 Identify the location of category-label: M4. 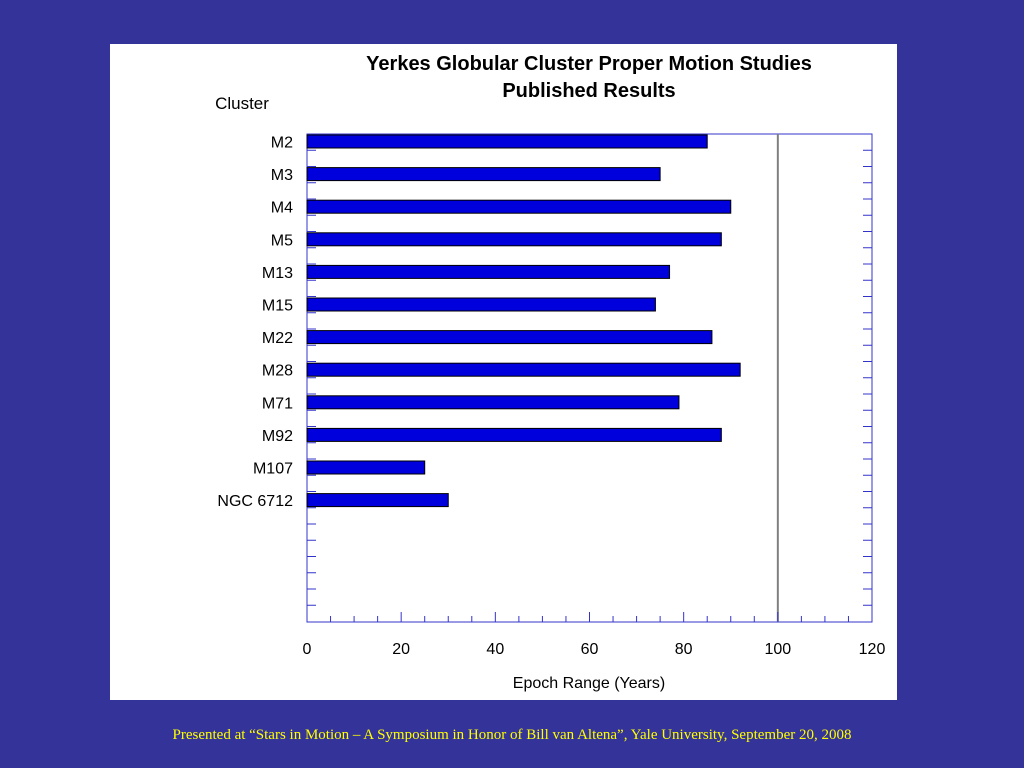
(282, 208).